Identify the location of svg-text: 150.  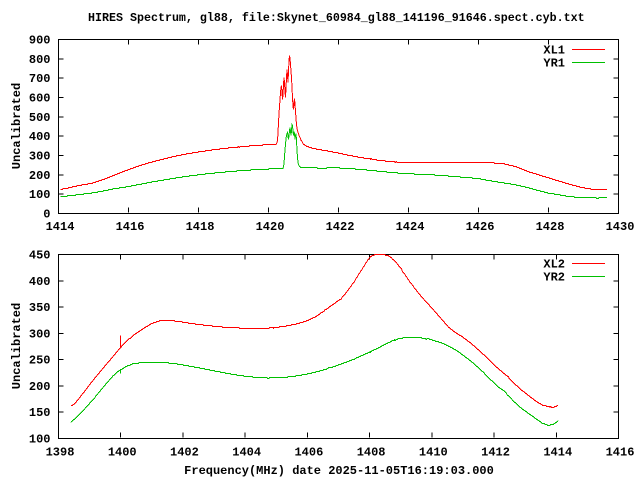
(40, 413).